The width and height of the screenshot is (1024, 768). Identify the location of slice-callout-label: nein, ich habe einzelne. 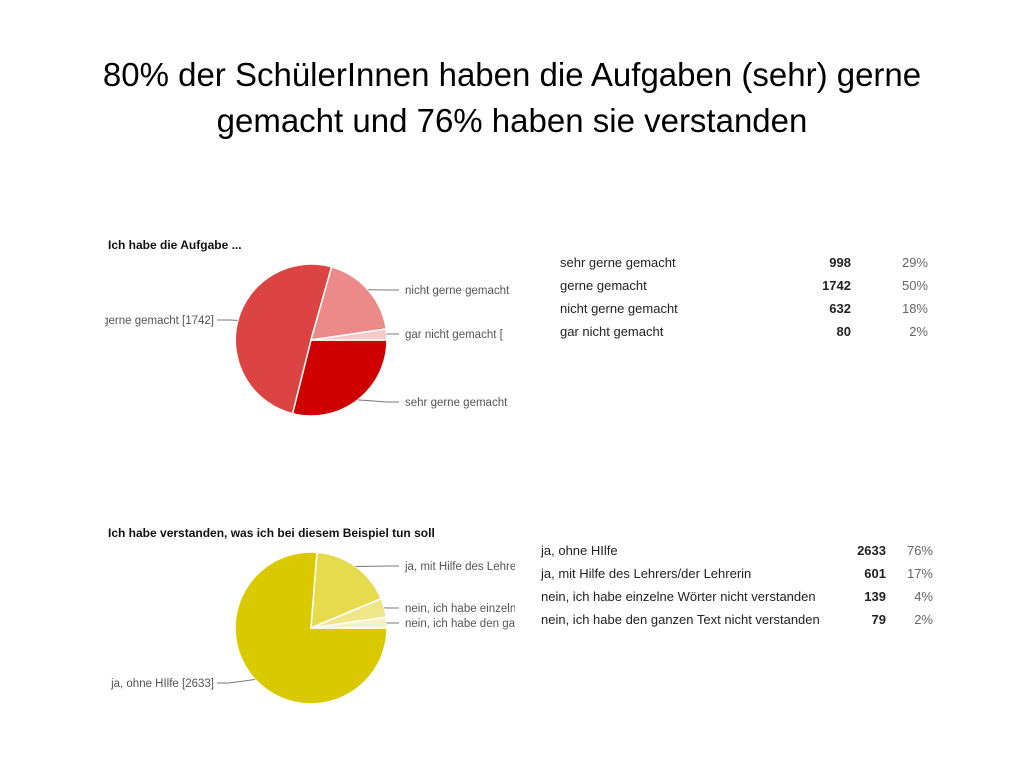
(460, 609).